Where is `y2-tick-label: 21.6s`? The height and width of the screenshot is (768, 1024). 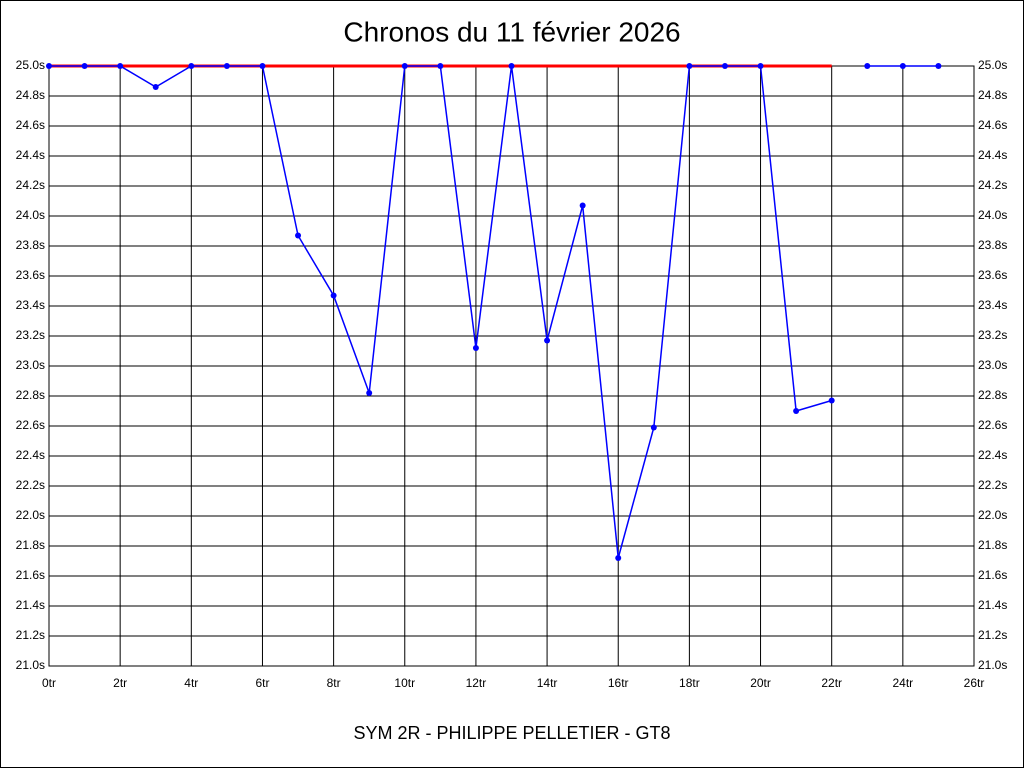 y2-tick-label: 21.6s is located at coordinates (992, 575).